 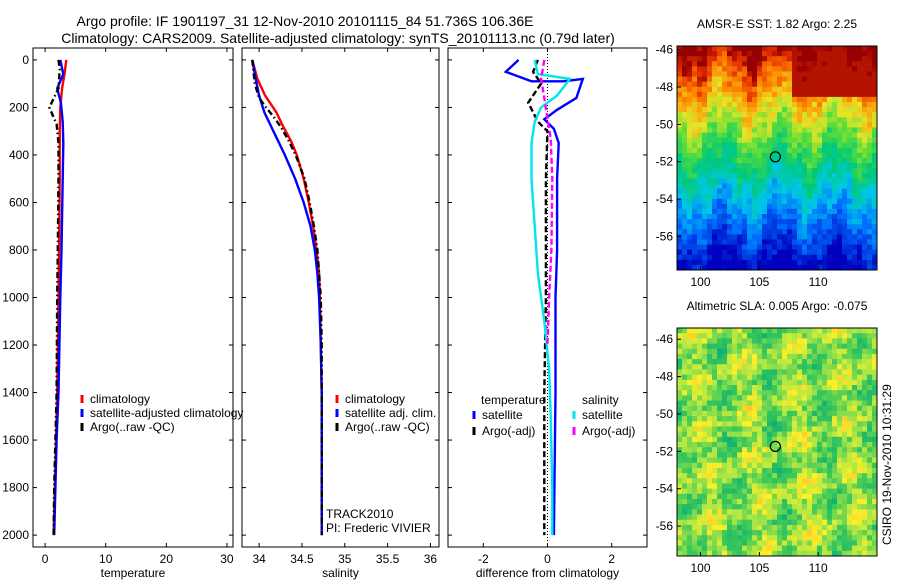 What do you see at coordinates (431, 559) in the screenshot?
I see `x-tick-label: 36` at bounding box center [431, 559].